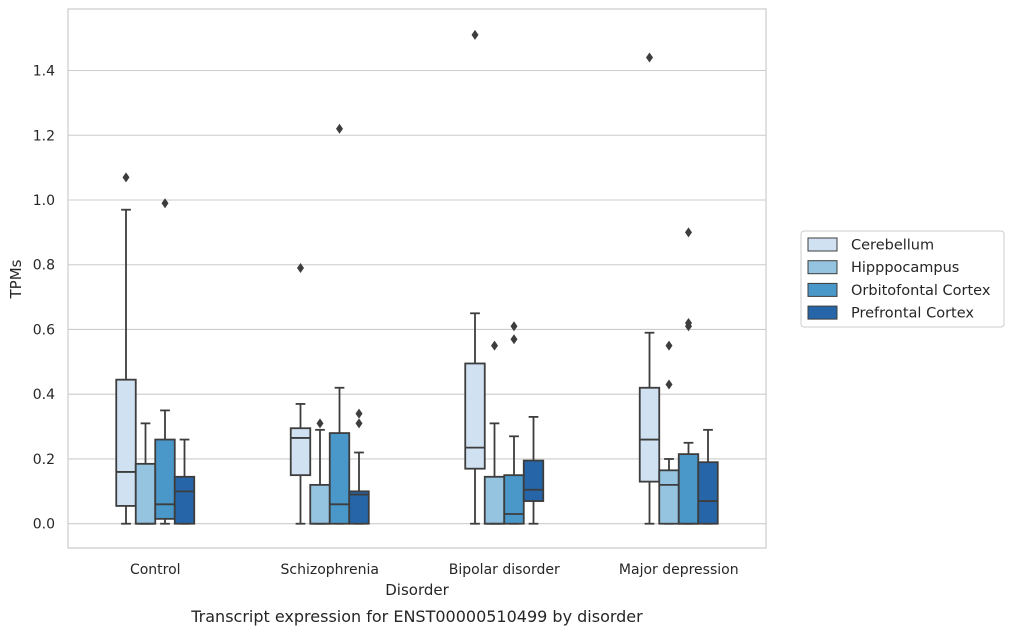 The image size is (1014, 634). Describe the element at coordinates (44, 72) in the screenshot. I see `y-tick-label: 1.4` at that location.